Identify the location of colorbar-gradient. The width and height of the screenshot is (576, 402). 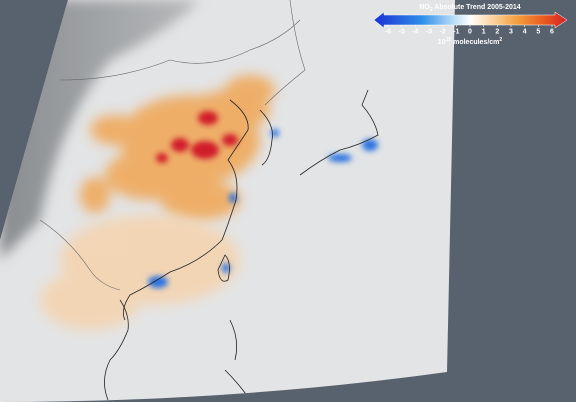
(470, 20).